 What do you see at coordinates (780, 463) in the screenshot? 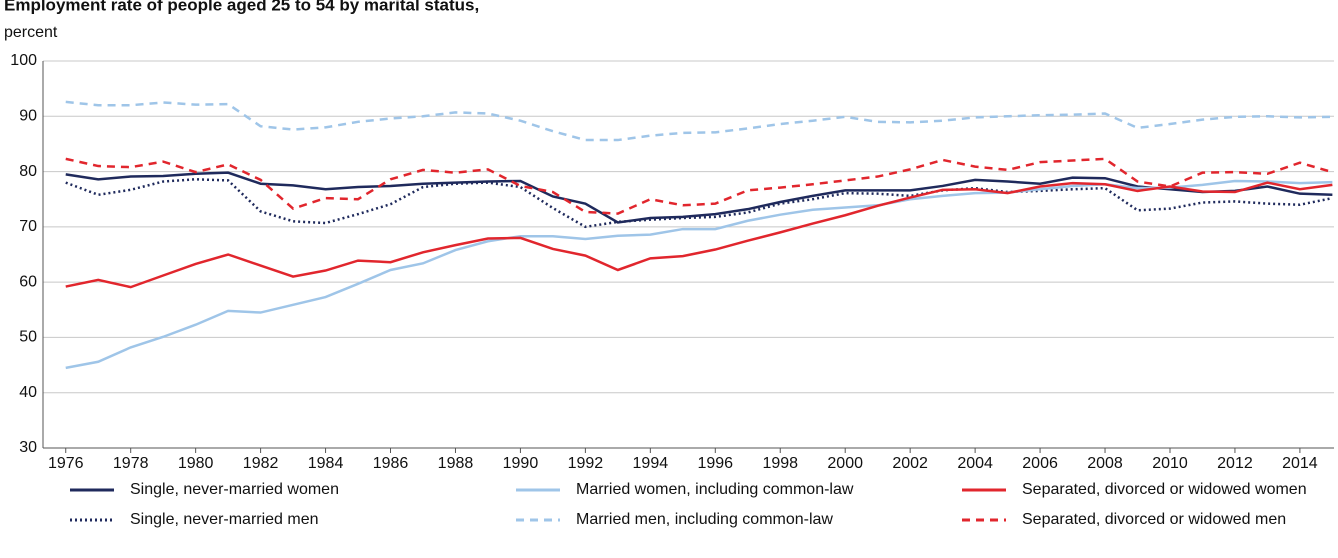
I see `x-tick-label: 1998` at bounding box center [780, 463].